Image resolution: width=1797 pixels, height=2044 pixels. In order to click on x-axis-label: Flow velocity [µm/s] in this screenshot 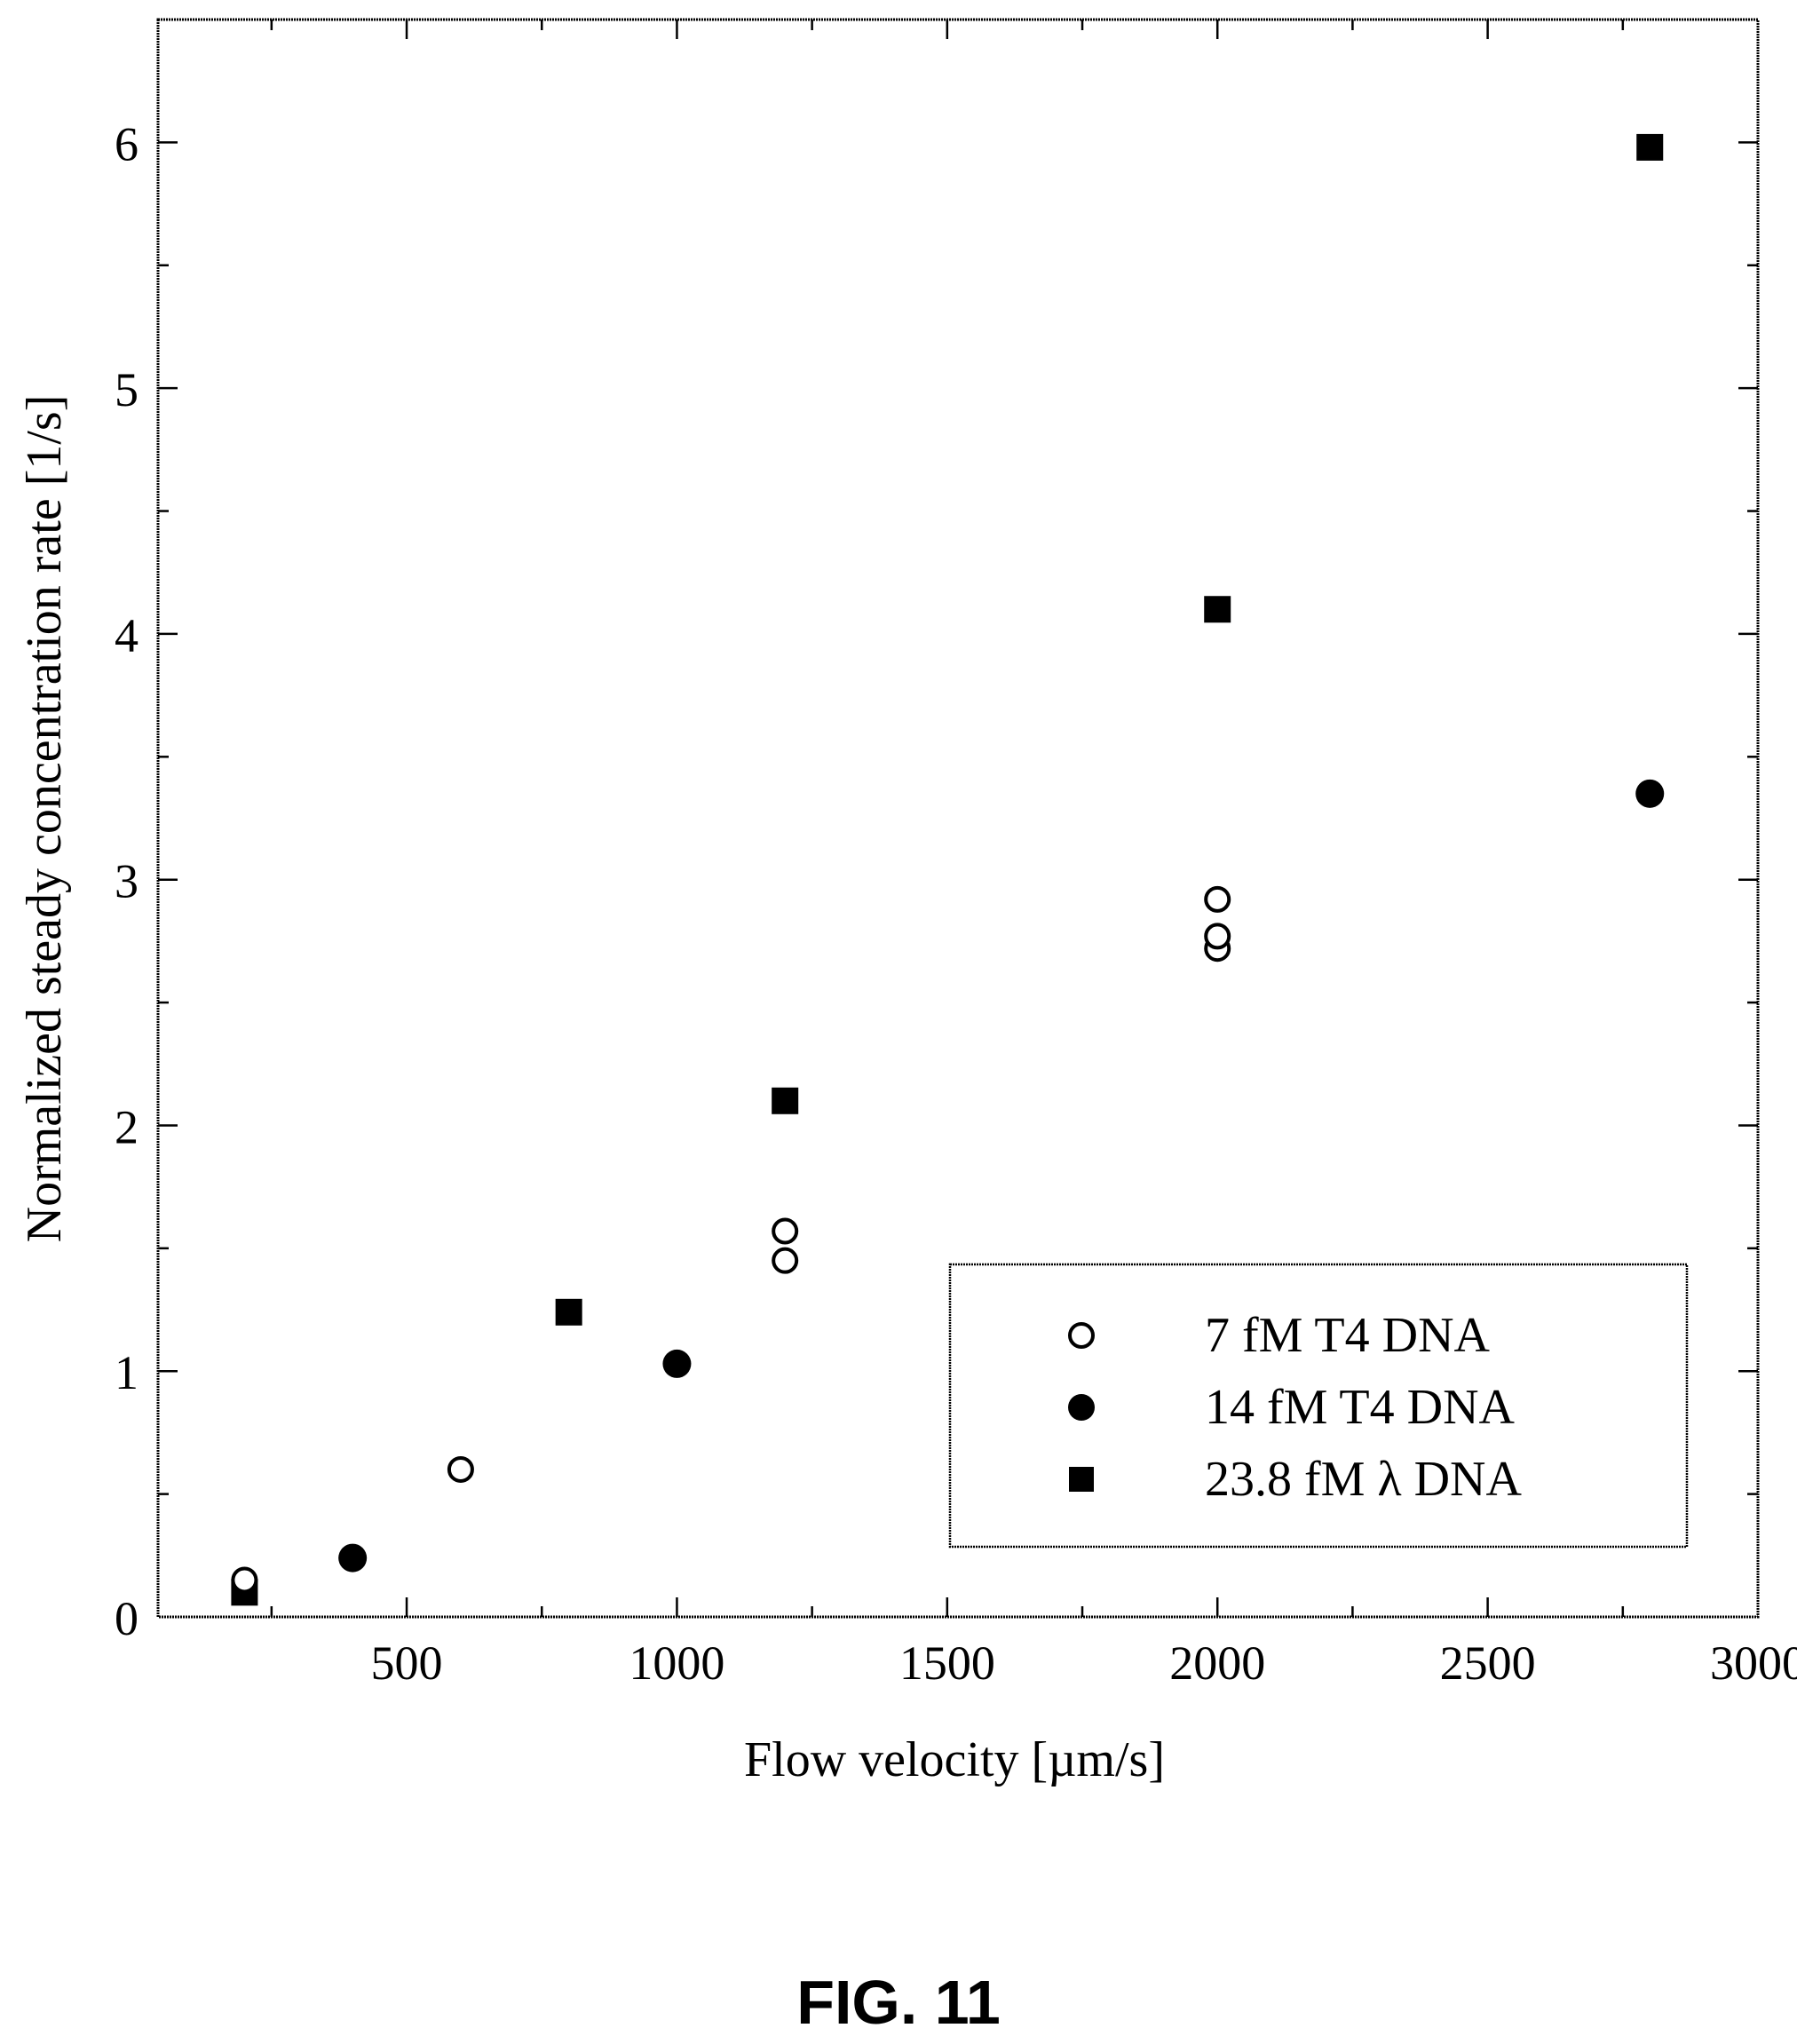, I will do `click(955, 1759)`.